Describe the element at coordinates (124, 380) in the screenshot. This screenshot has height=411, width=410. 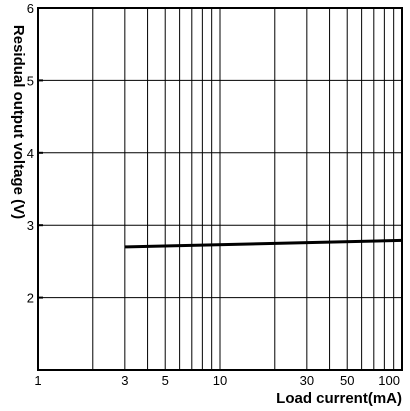
I see `x-tick-label: 3` at that location.